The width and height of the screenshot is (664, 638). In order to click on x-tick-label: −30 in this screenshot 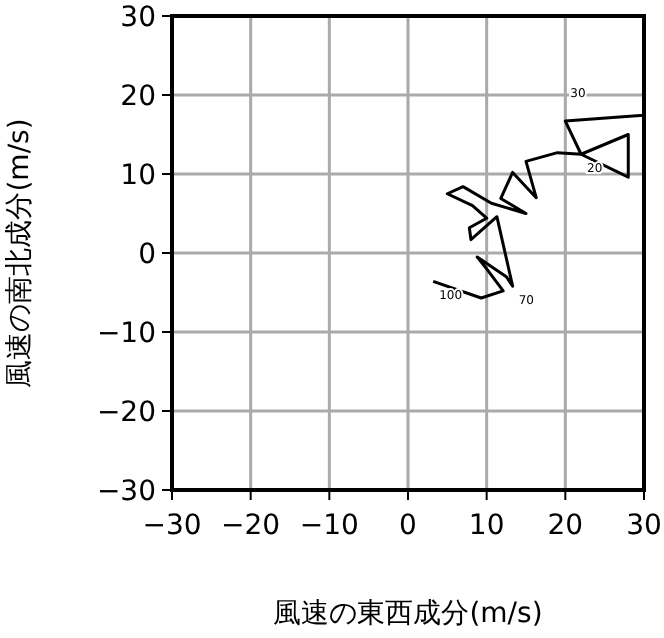, I will do `click(172, 526)`.